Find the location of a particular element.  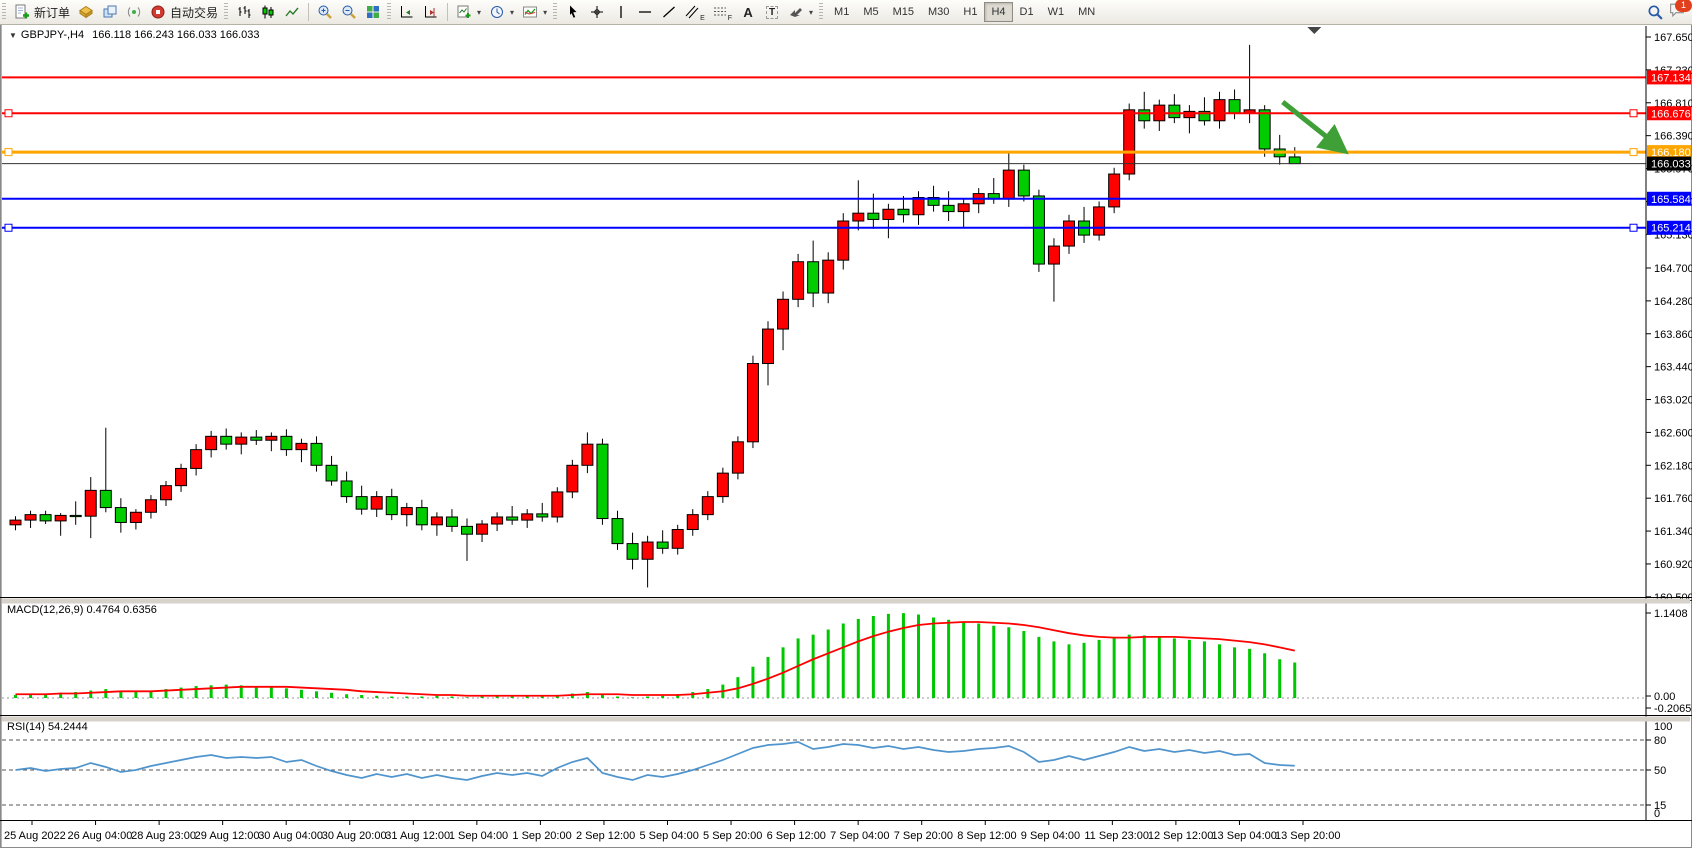

horizontal-line-icon is located at coordinates (645, 12).